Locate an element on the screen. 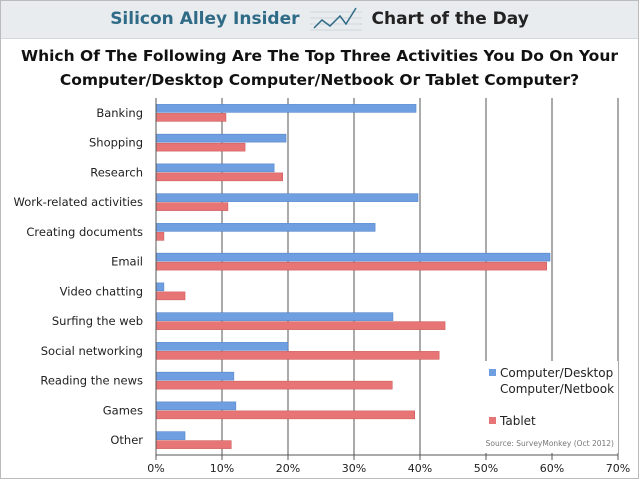 This screenshot has height=479, width=639. brand-name: Silicon Alley Insider is located at coordinates (205, 19).